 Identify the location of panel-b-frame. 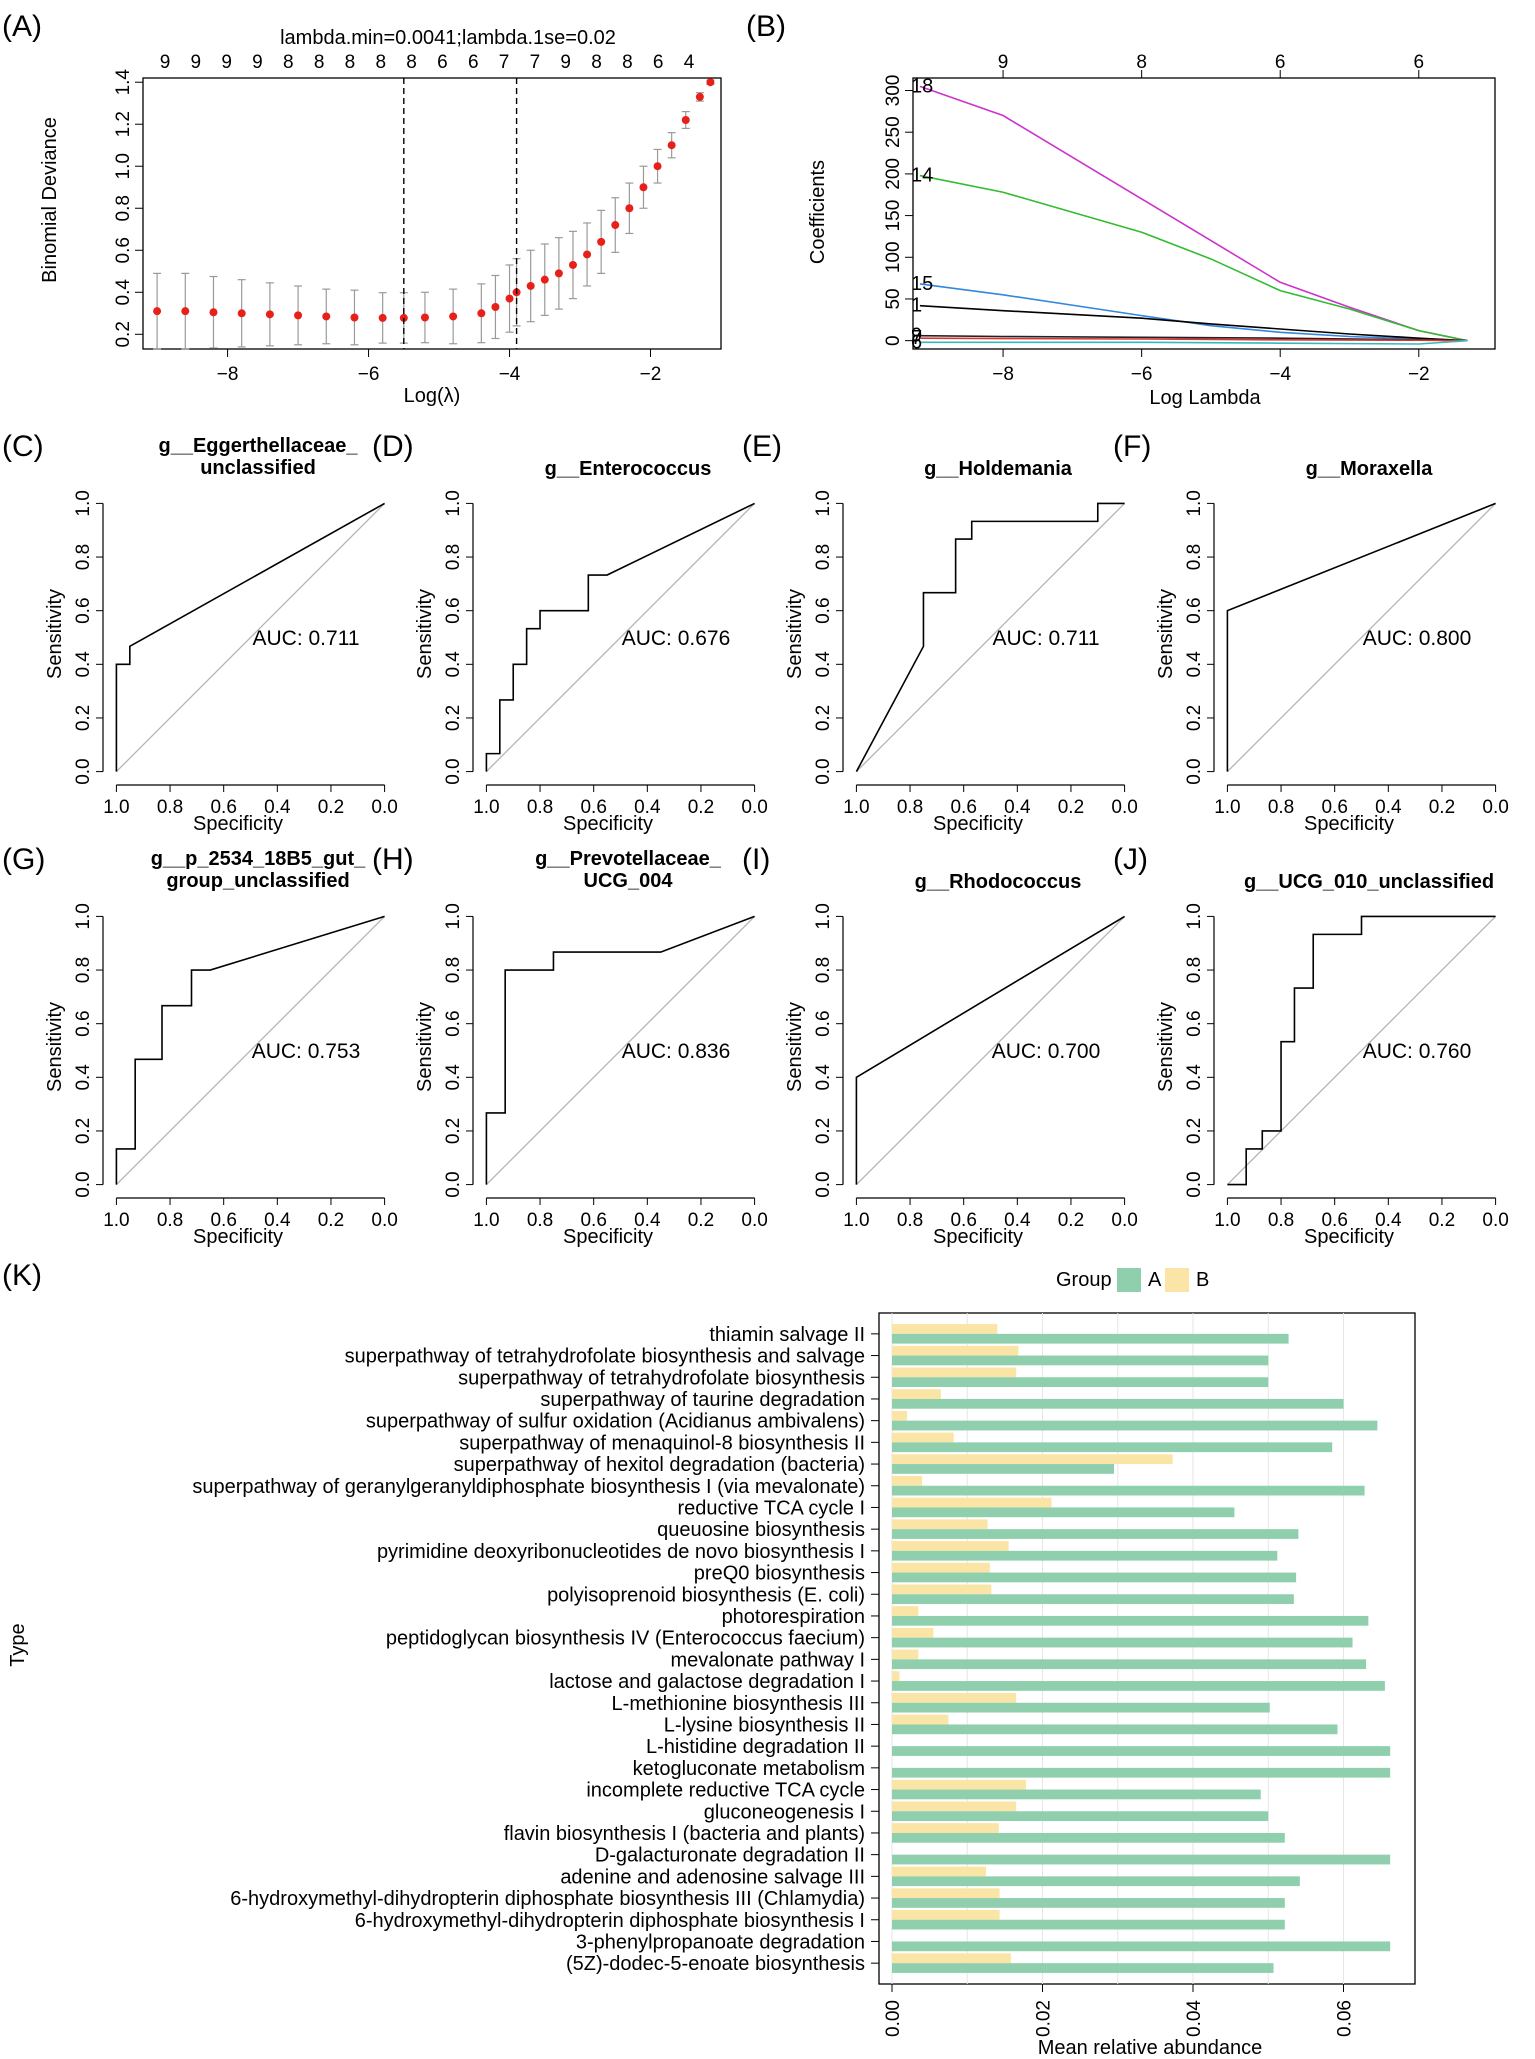
(1204, 213).